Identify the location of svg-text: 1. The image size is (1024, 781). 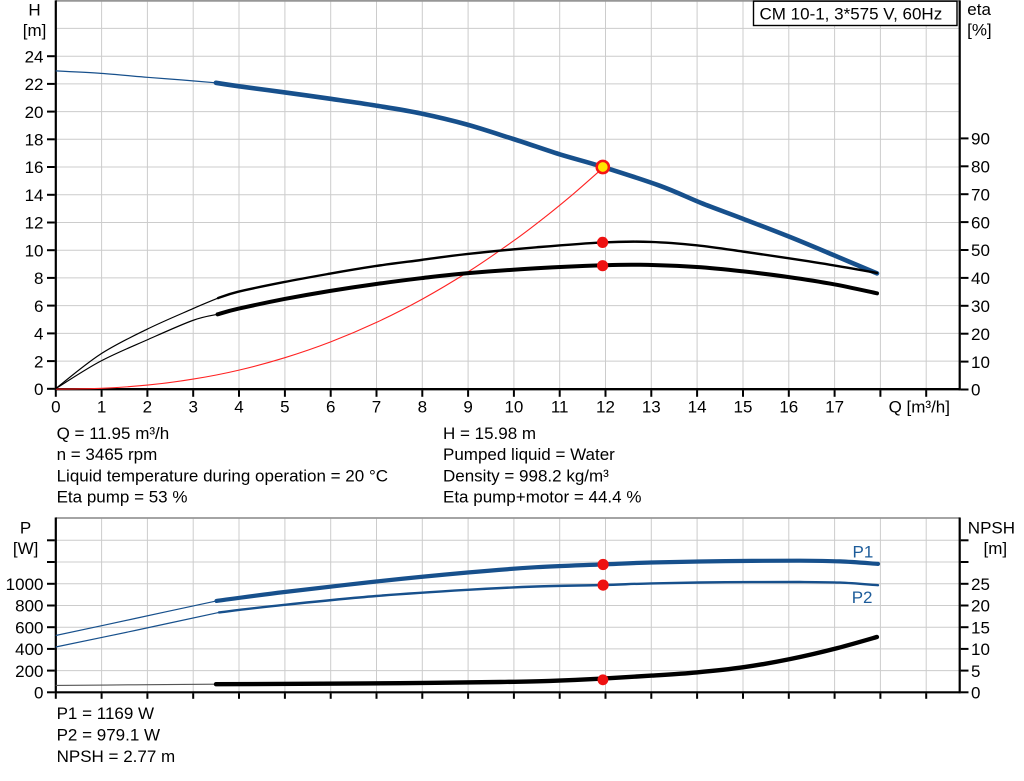
(101, 407).